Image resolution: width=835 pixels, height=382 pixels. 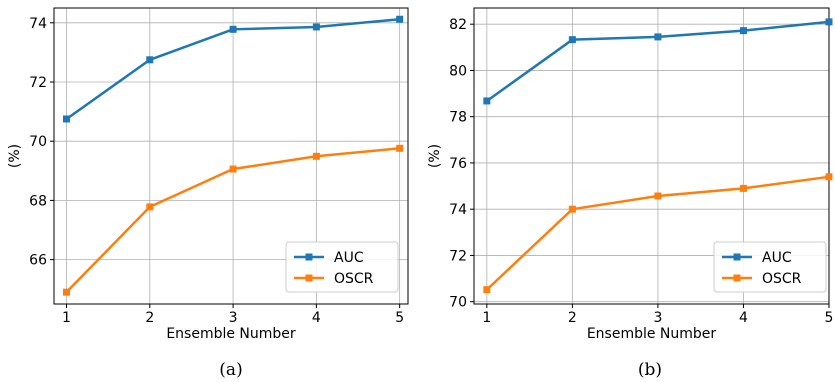 I want to click on y-tick-label: 76, so click(x=458, y=164).